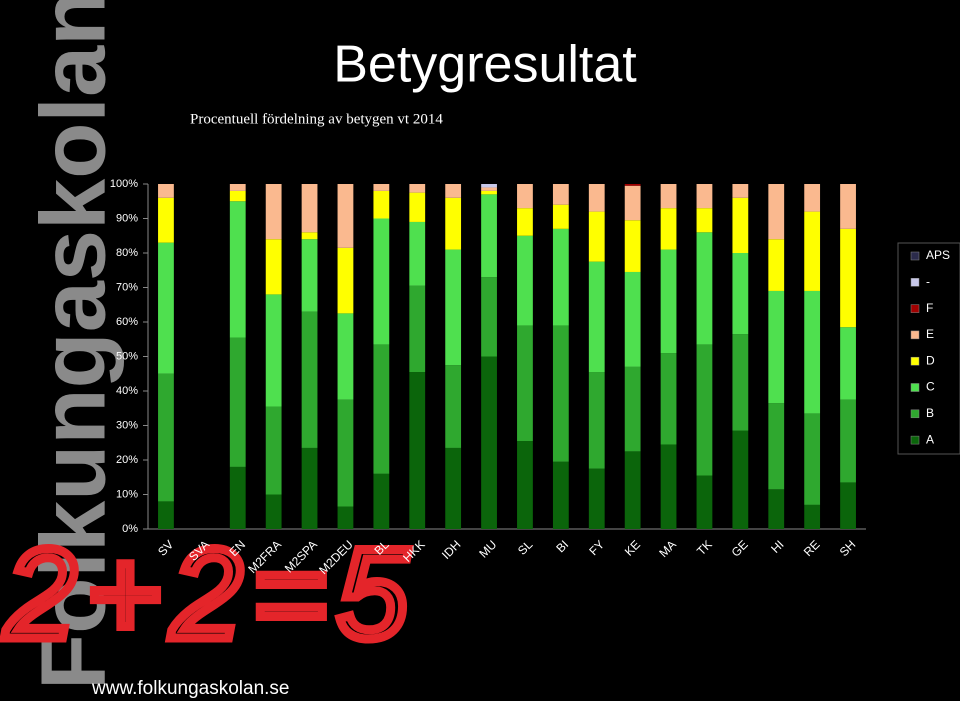 The height and width of the screenshot is (701, 960). What do you see at coordinates (930, 387) in the screenshot?
I see `legend-label: C` at bounding box center [930, 387].